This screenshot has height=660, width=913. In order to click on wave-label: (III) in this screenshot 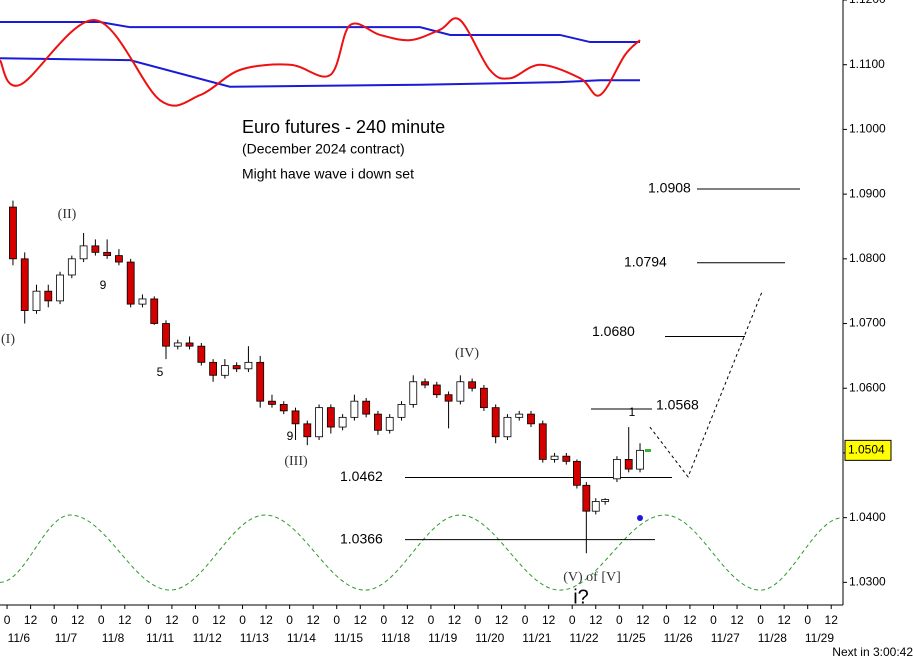, I will do `click(296, 461)`.